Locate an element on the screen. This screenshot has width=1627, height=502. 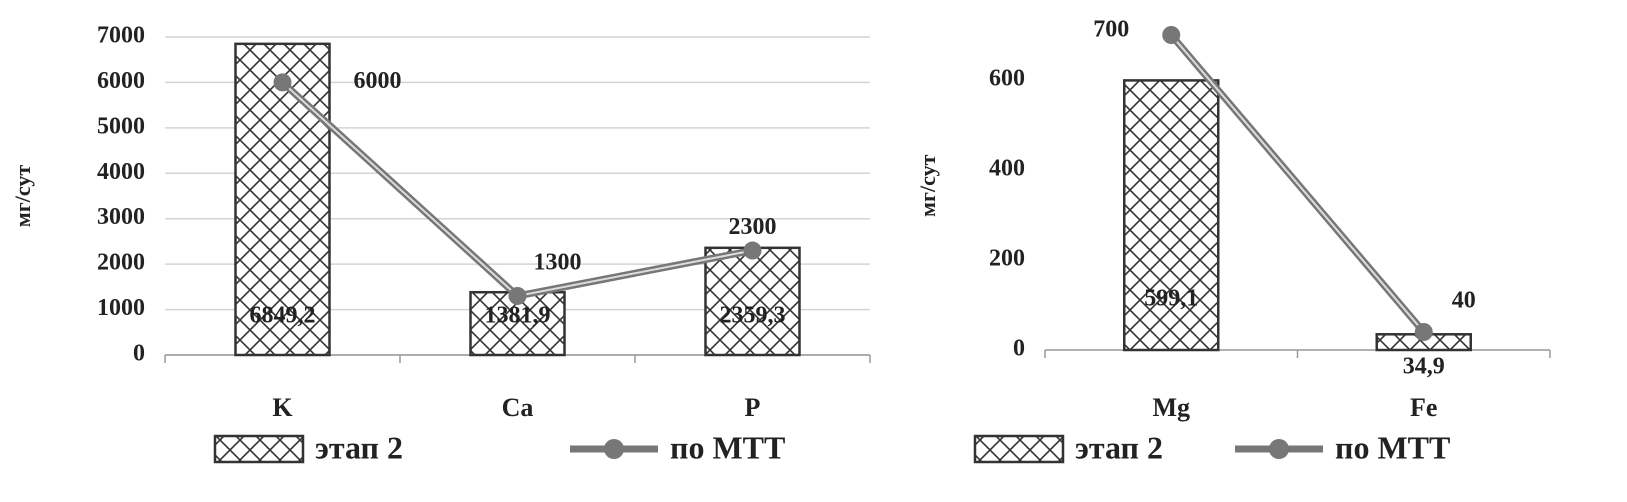
y-tick-label: 7000 is located at coordinates (121, 36).